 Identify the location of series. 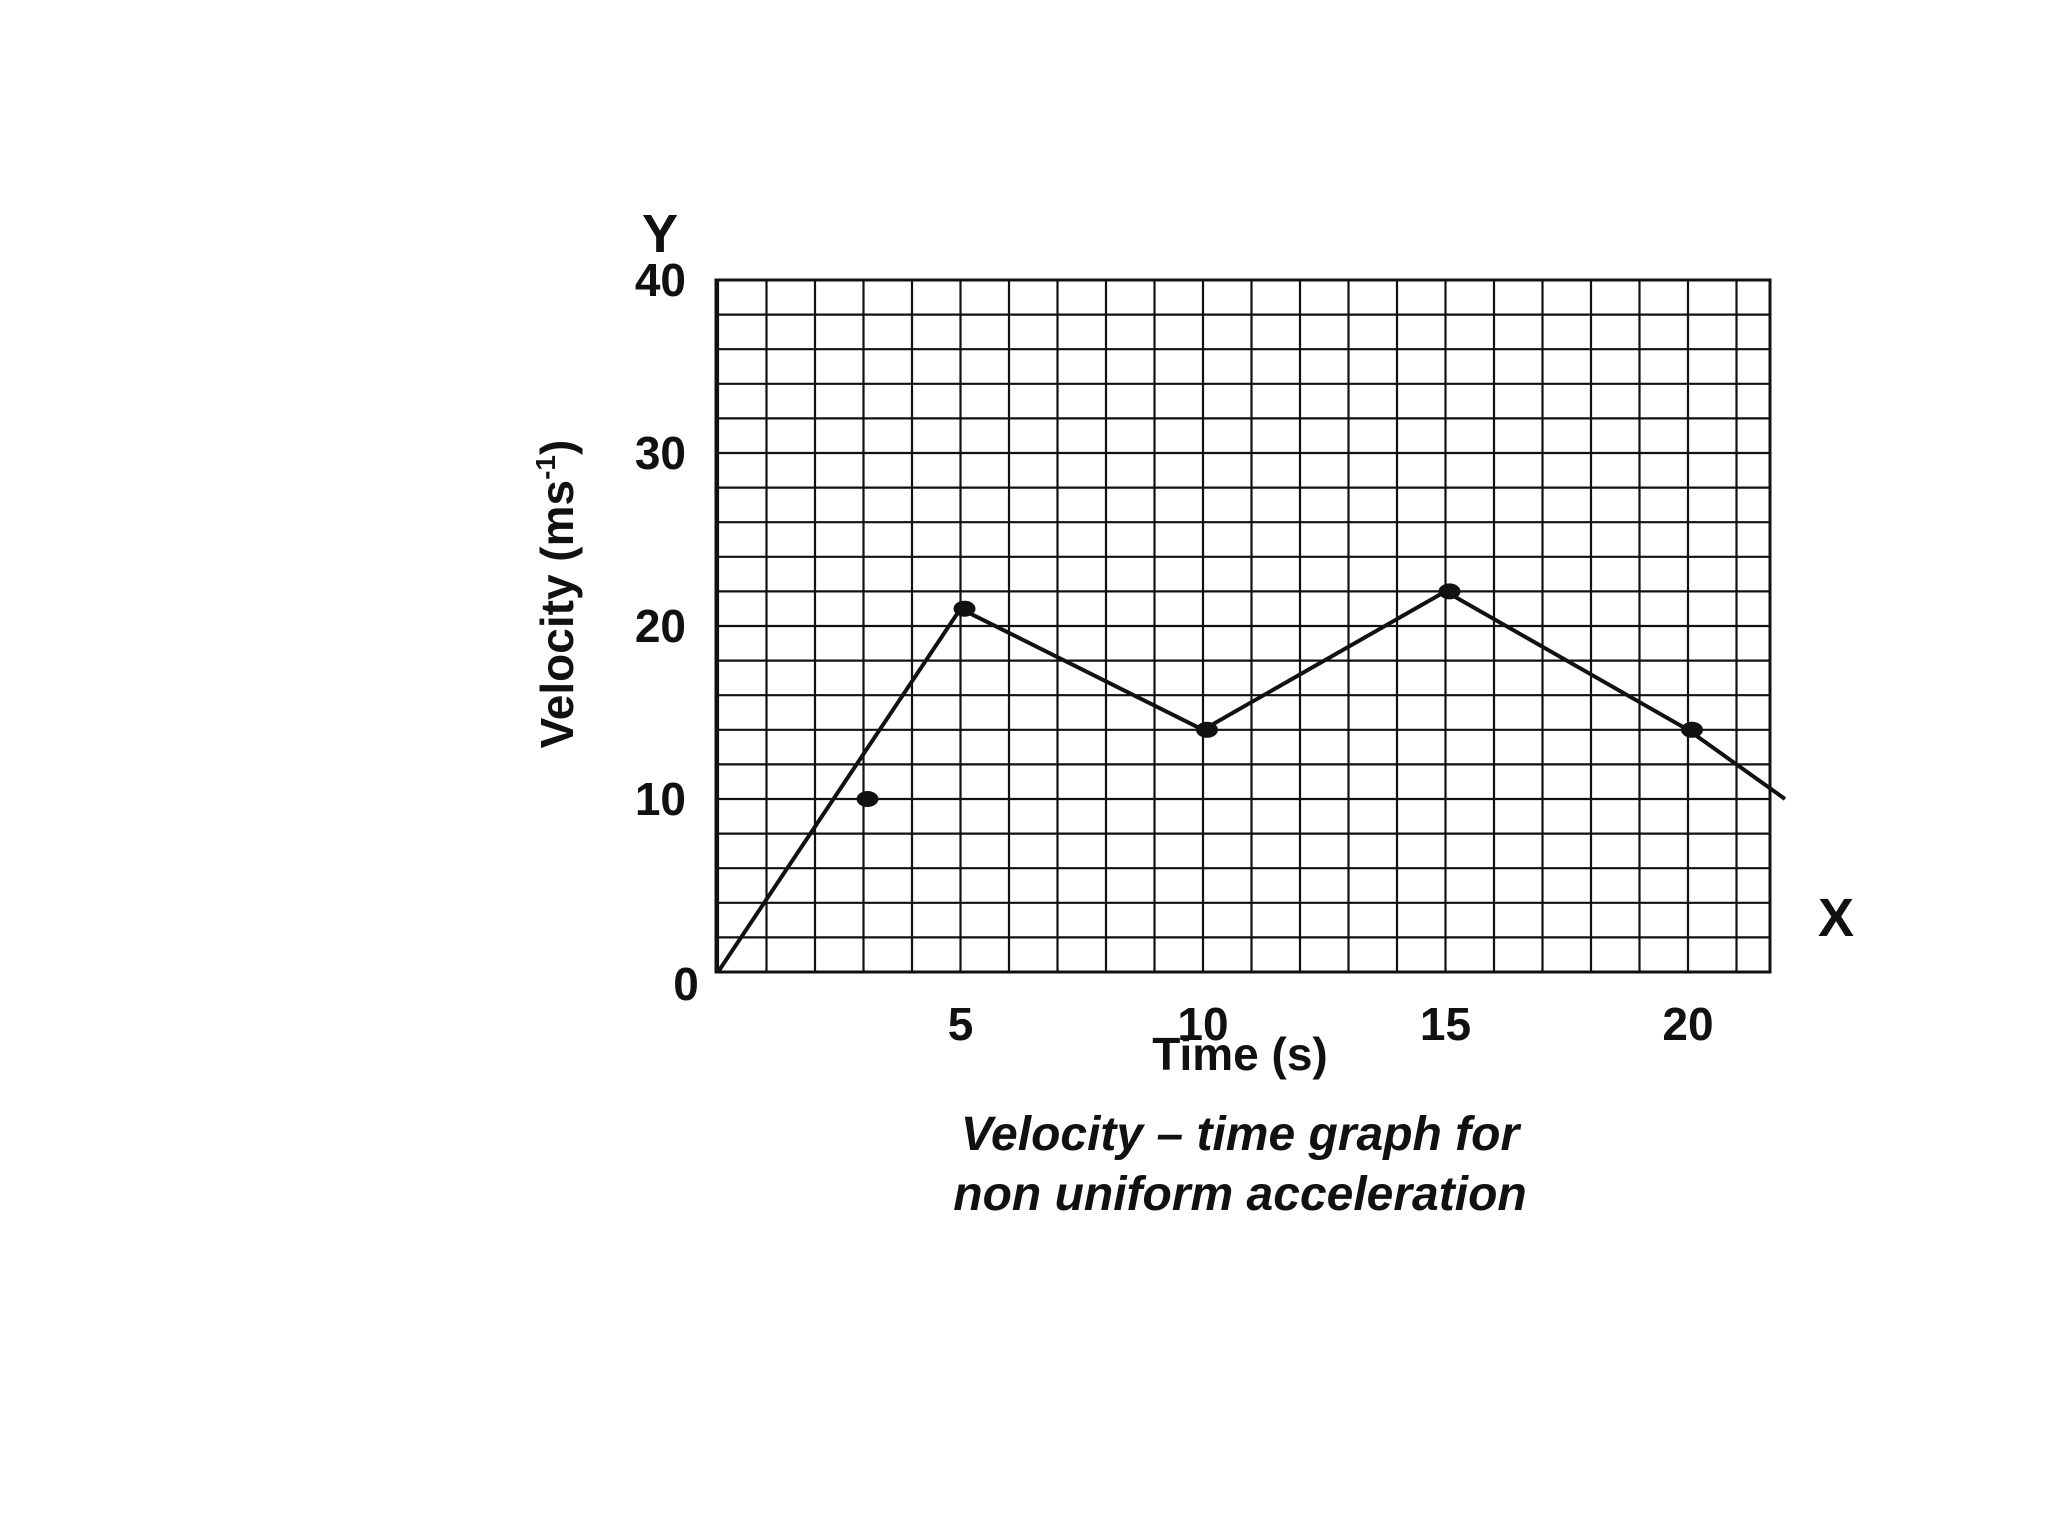
(1251, 778).